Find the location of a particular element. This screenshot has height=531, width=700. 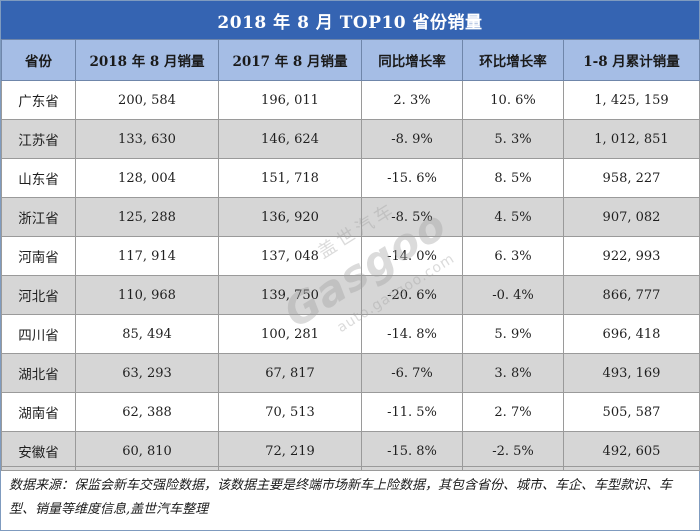

cell-aug-2017-sales: 100, 281 is located at coordinates (290, 334).